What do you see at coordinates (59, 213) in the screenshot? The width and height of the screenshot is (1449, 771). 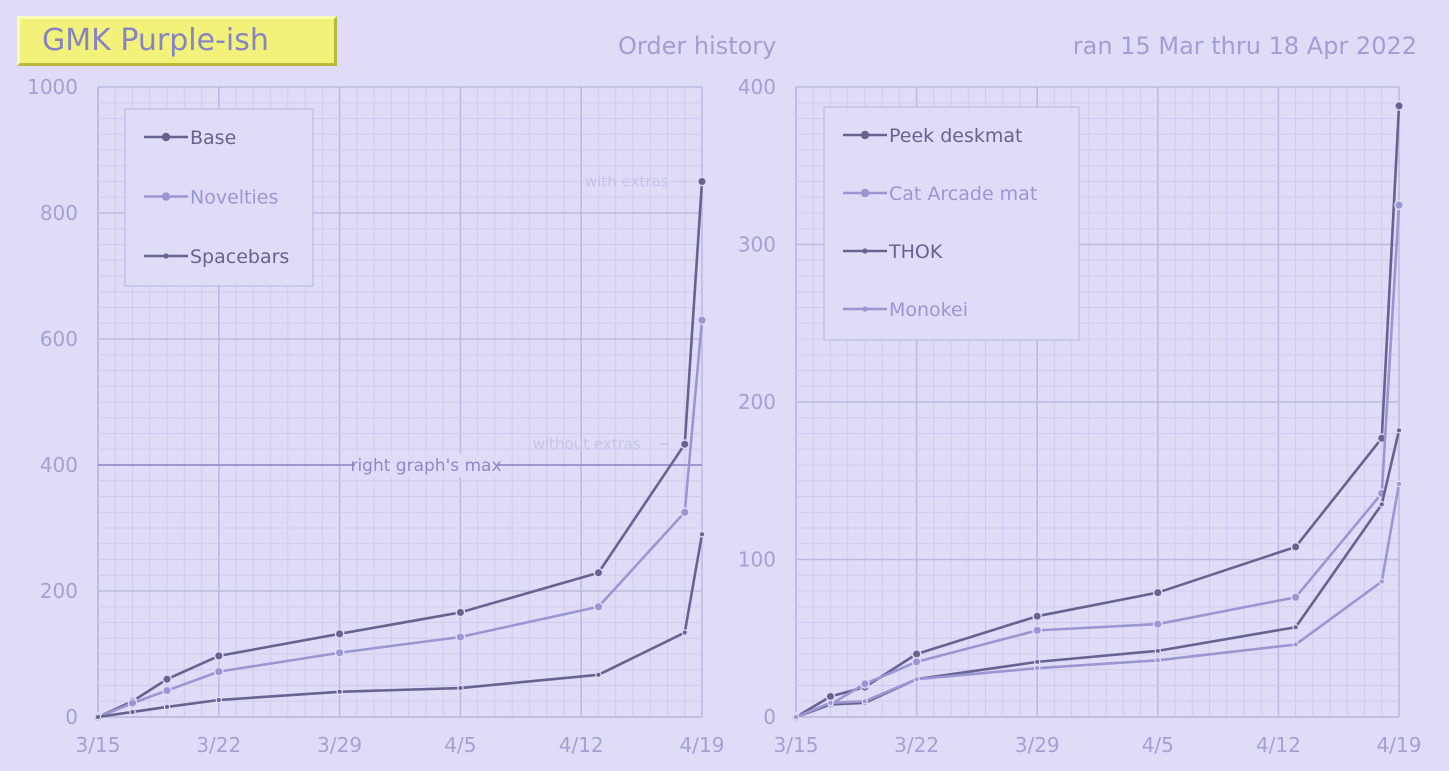 I see `y-tick-label: 800` at bounding box center [59, 213].